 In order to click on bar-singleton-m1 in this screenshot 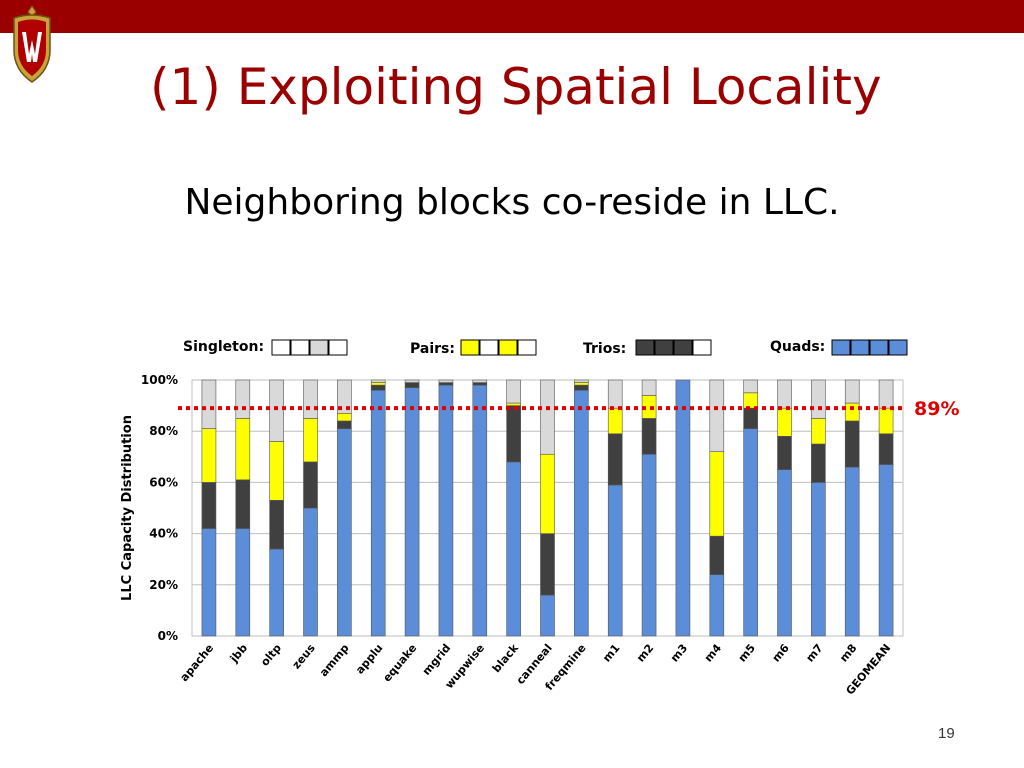, I will do `click(615, 394)`.